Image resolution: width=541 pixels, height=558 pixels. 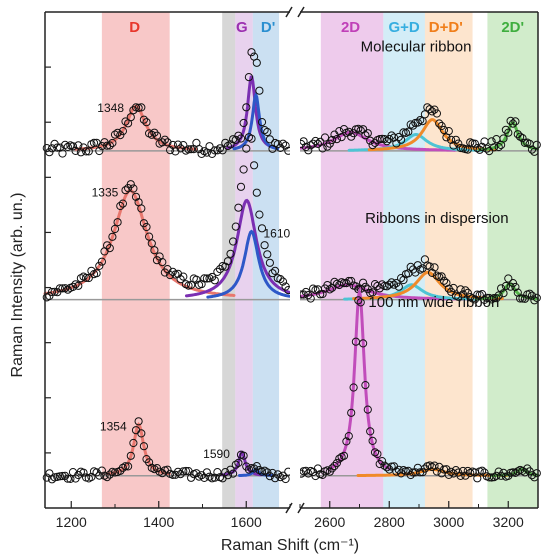 I want to click on x-axis-title: Raman Shift (cm⁻¹), so click(x=290, y=545).